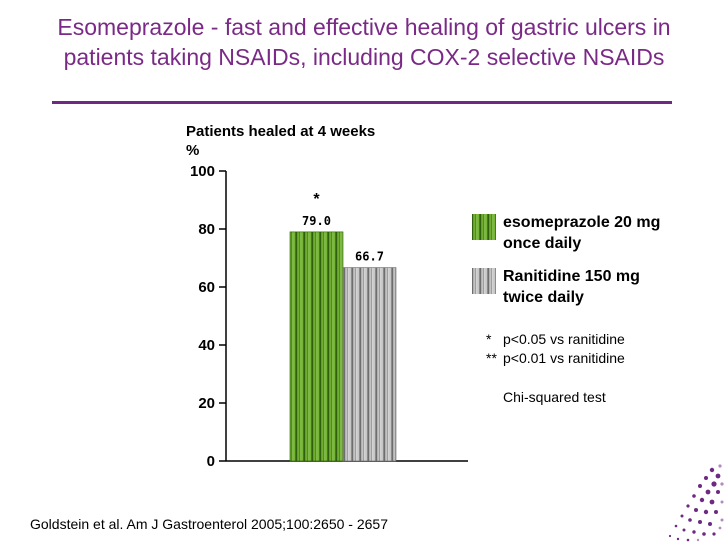 The width and height of the screenshot is (728, 546). Describe the element at coordinates (484, 281) in the screenshot. I see `legend-swatch-grey` at that location.